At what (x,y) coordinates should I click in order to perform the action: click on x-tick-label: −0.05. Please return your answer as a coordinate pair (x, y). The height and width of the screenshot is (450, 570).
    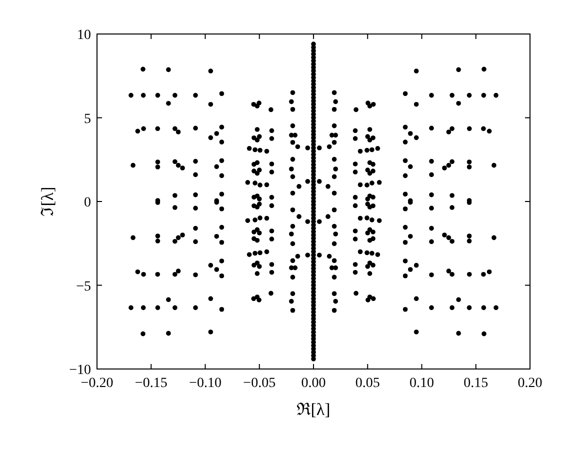
    Looking at the image, I should click on (259, 383).